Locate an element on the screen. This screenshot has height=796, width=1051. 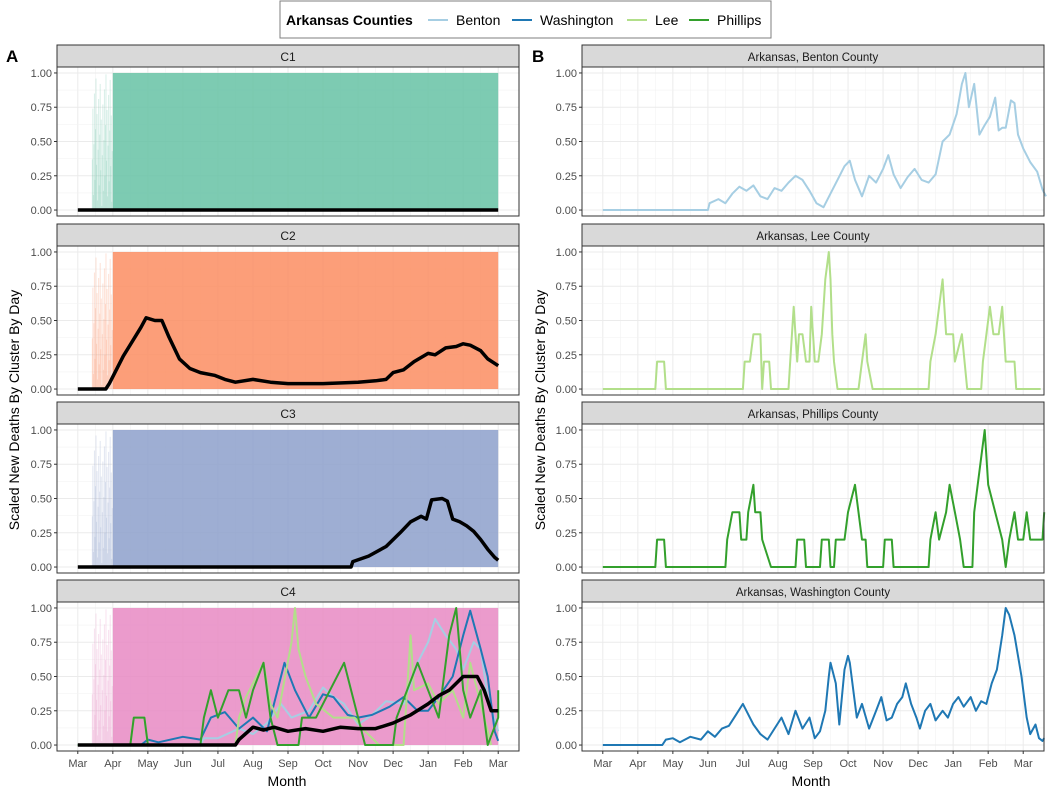
x-axis-title-left: Month is located at coordinates (287, 781).